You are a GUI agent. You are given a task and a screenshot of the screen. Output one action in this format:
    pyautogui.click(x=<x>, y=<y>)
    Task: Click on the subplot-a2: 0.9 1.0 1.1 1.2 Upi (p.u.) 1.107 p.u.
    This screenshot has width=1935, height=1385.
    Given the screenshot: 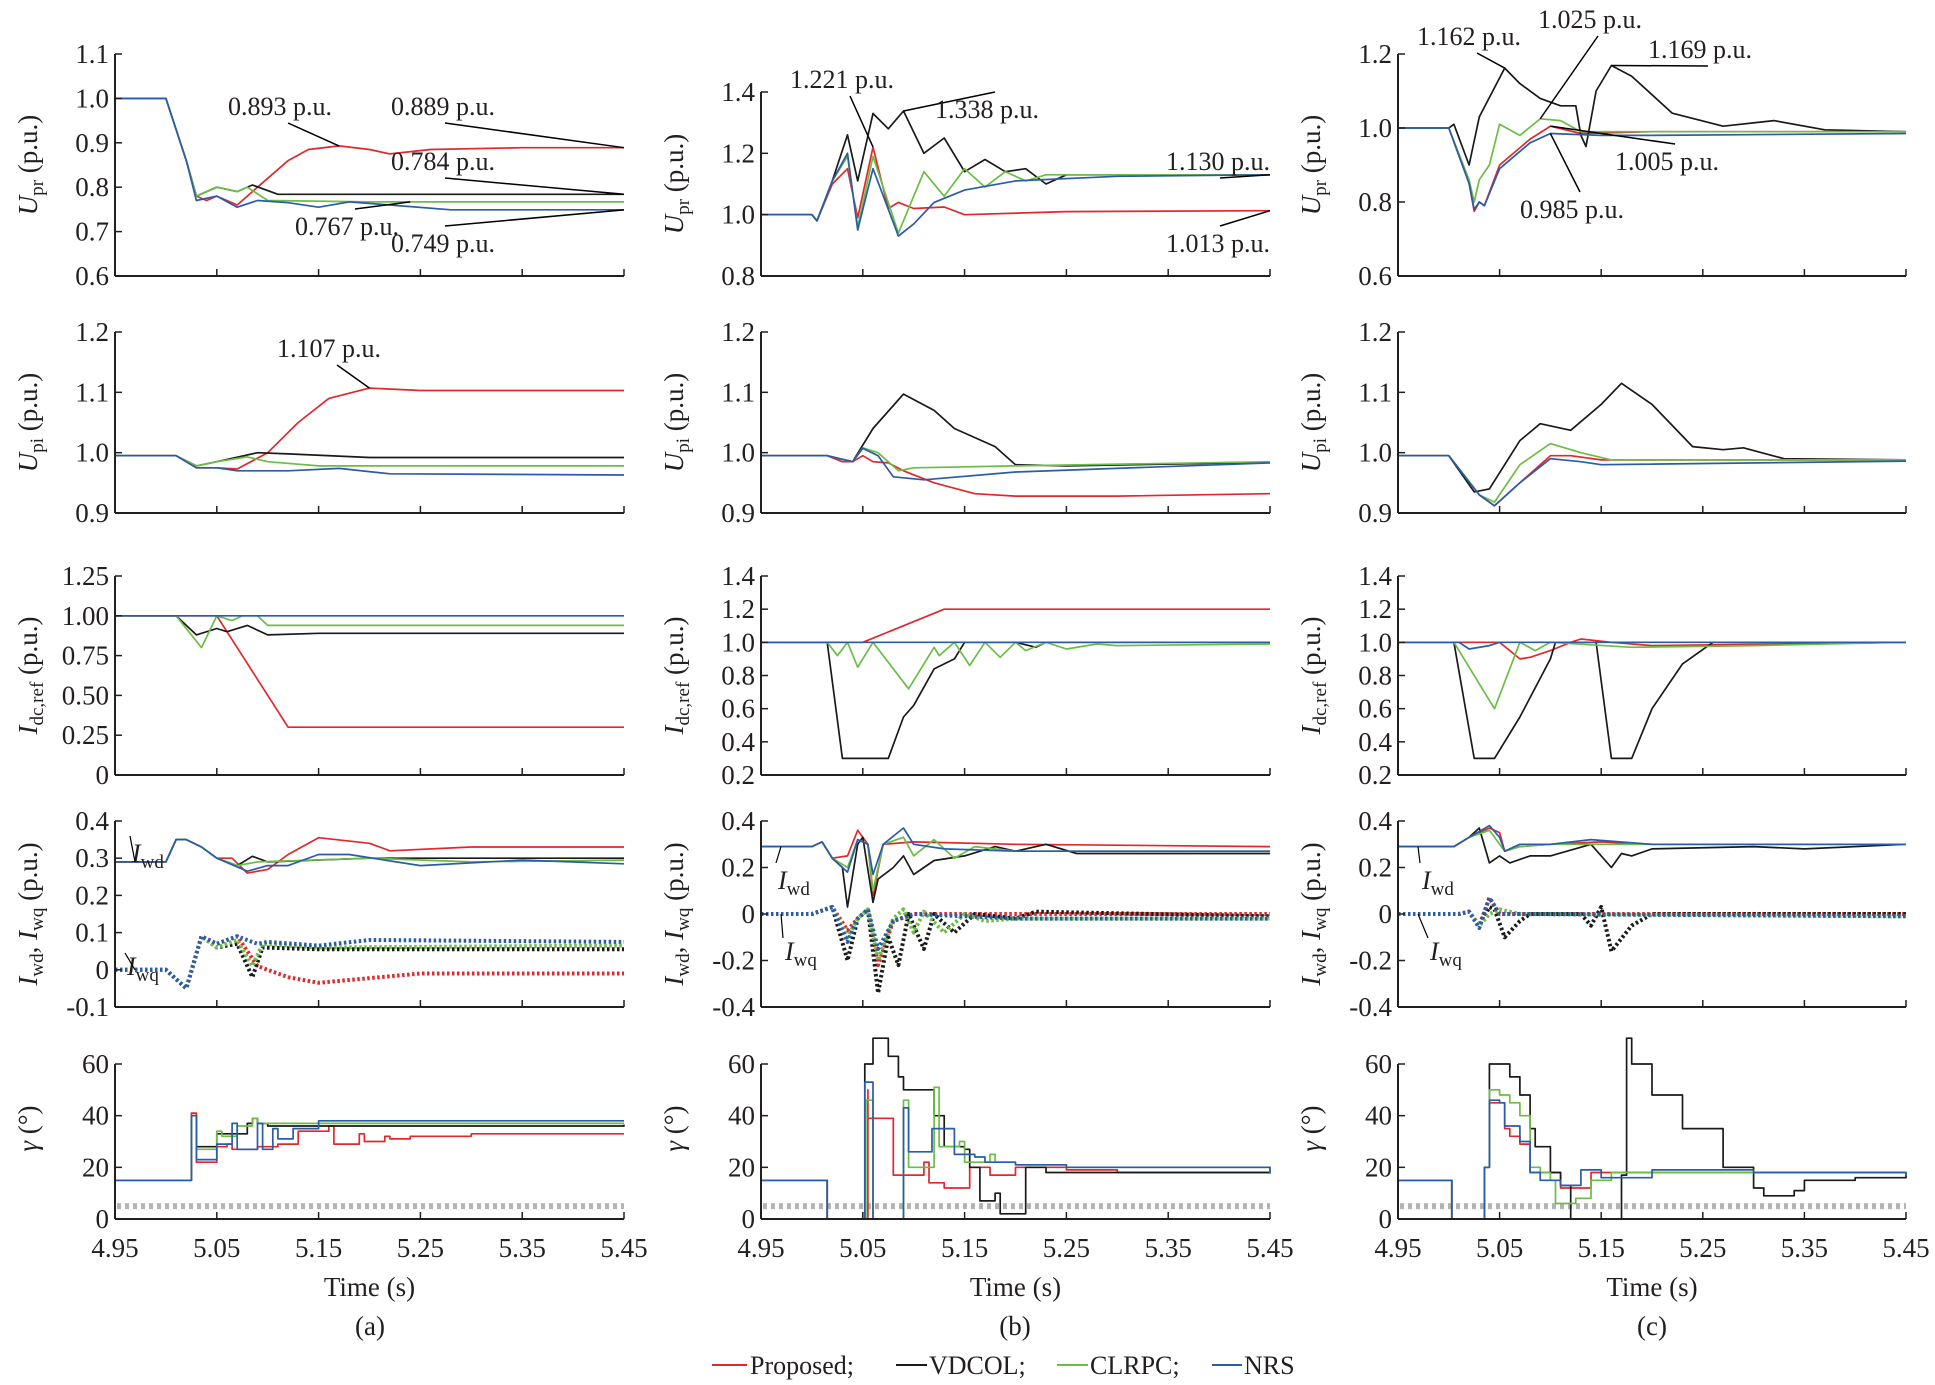 What is the action you would take?
    pyautogui.click(x=319, y=422)
    